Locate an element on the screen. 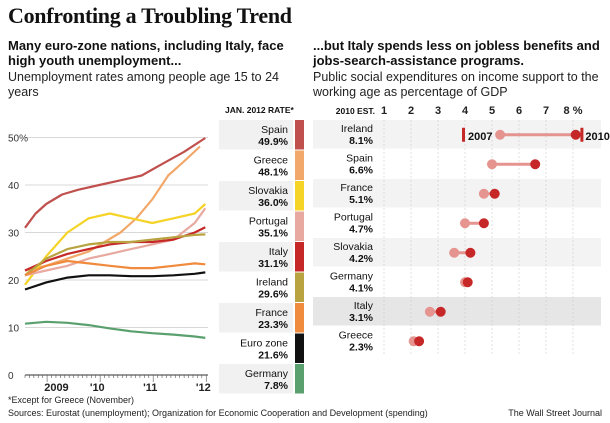 The height and width of the screenshot is (423, 610). series-line-spain is located at coordinates (115, 183).